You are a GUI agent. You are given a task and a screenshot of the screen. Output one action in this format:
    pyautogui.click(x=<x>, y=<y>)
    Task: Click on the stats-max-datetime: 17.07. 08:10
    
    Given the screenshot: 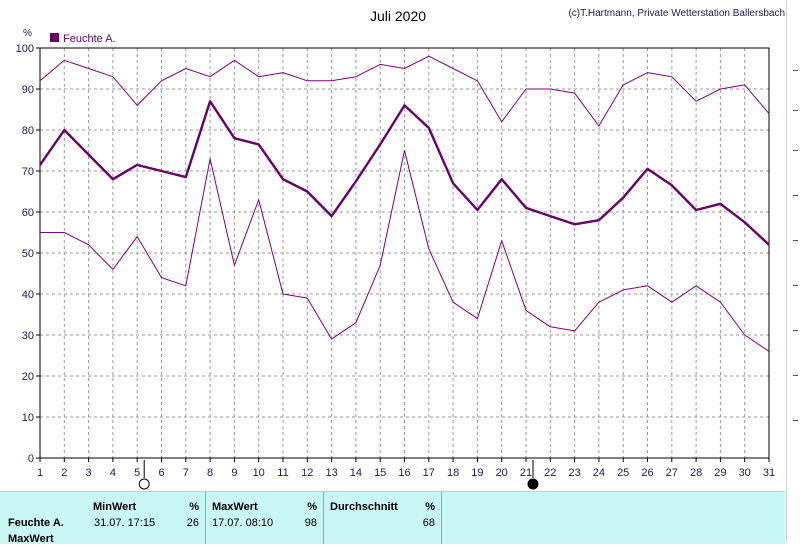 What is the action you would take?
    pyautogui.click(x=243, y=523)
    